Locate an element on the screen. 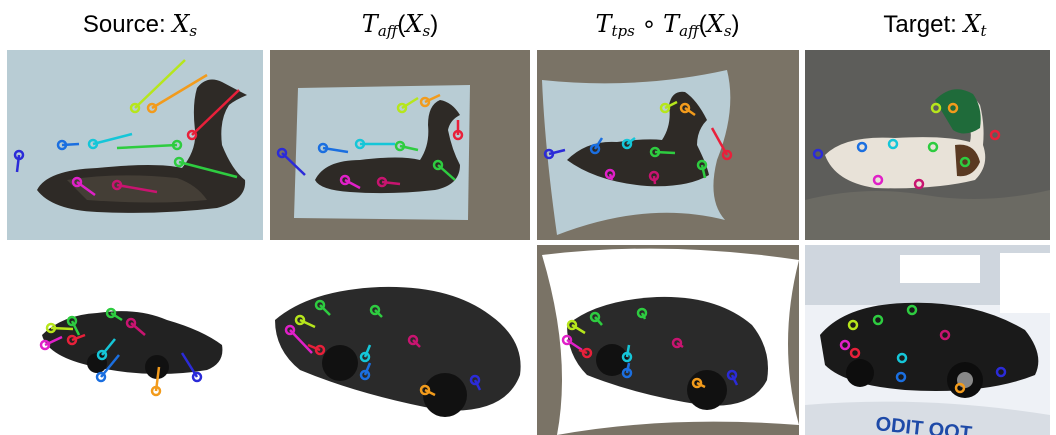 This screenshot has height=435, width=1056. header-target: Target: Xt is located at coordinates (935, 26).